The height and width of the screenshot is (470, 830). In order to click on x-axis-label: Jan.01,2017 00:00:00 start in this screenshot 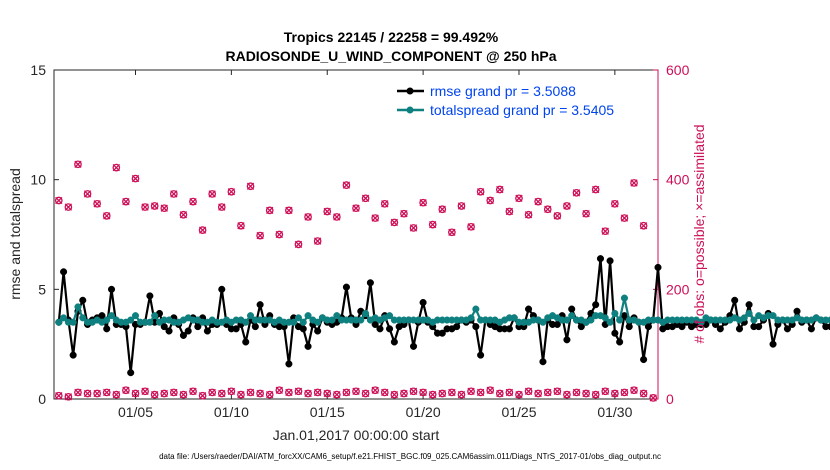, I will do `click(356, 435)`.